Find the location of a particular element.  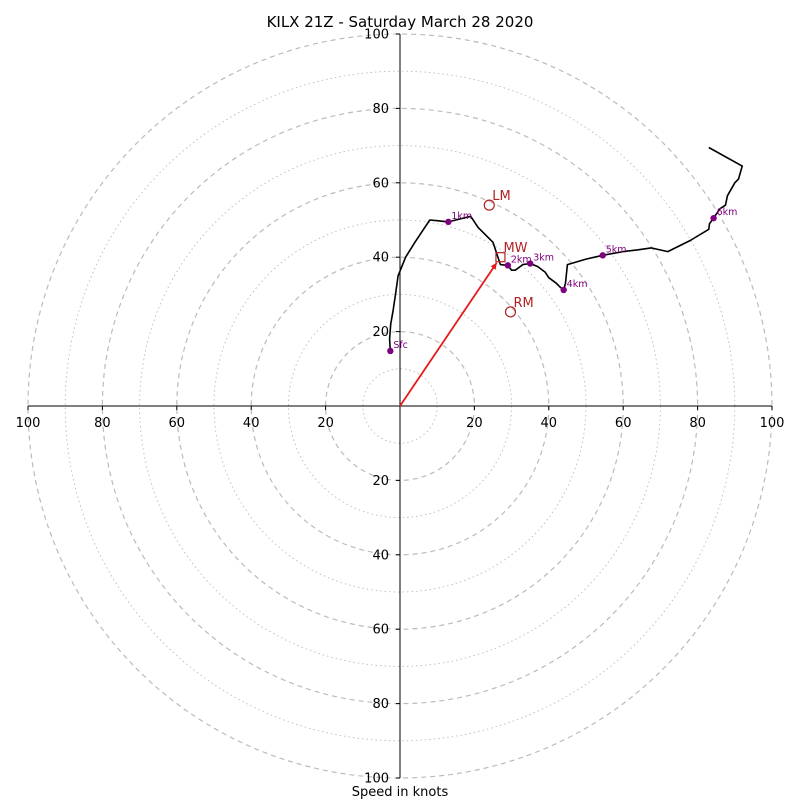

storm-motion-label: MW is located at coordinates (515, 248).